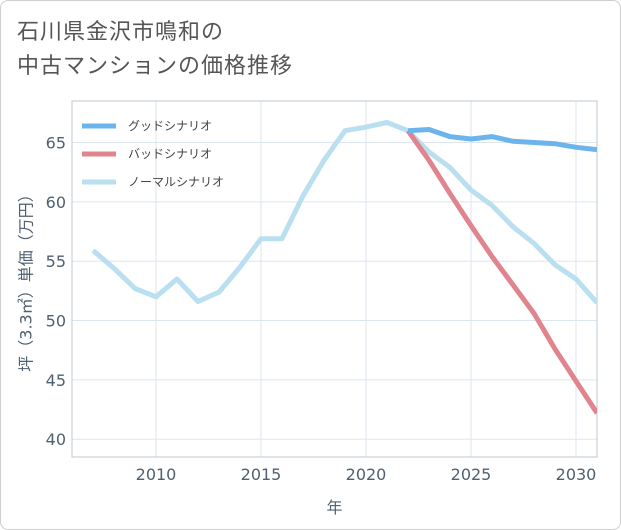 The image size is (621, 530). What do you see at coordinates (56, 439) in the screenshot?
I see `y-tick-label: 40` at bounding box center [56, 439].